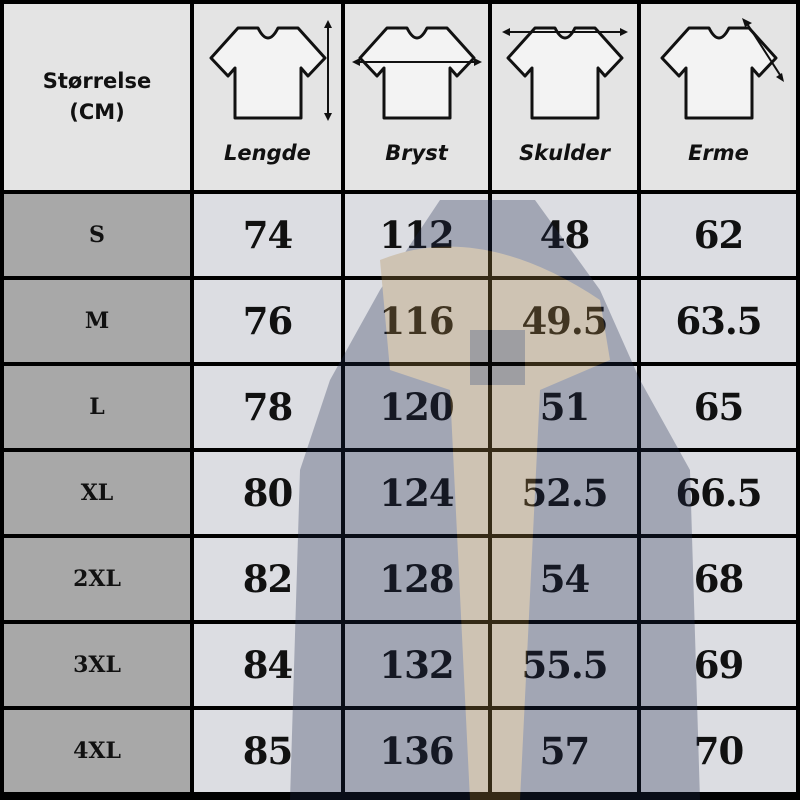  I want to click on measurement-cell: 68, so click(718, 579).